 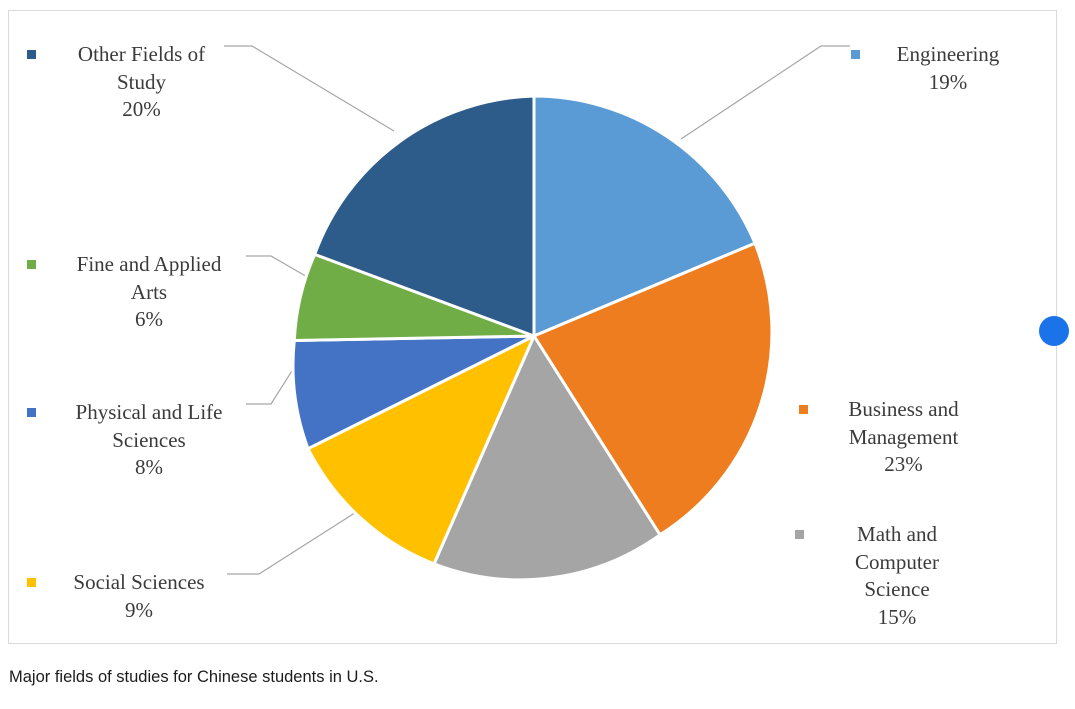 I want to click on legend-marker-business, so click(x=803, y=409).